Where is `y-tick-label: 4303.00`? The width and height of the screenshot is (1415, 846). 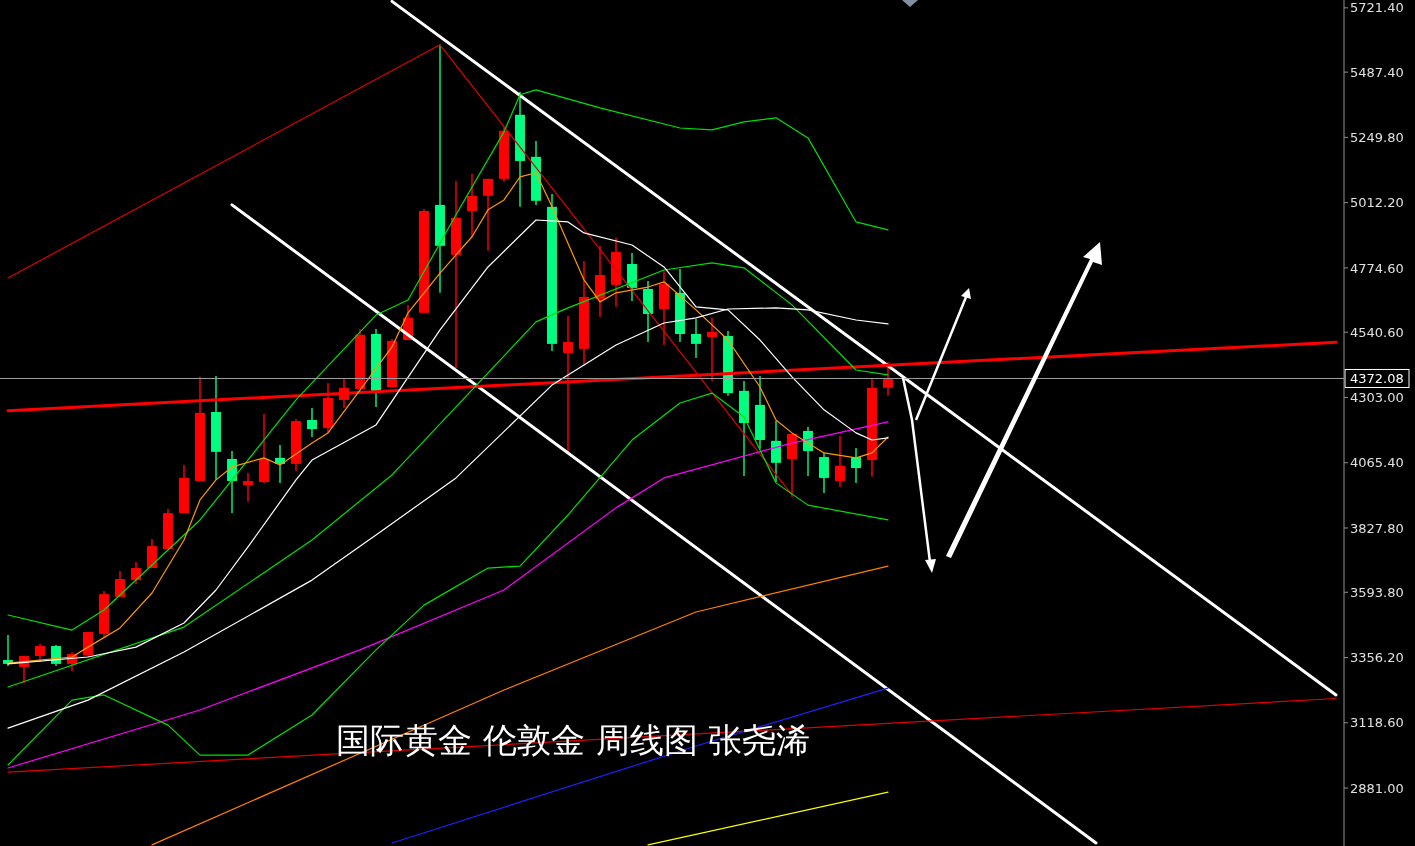
y-tick-label: 4303.00 is located at coordinates (1377, 398).